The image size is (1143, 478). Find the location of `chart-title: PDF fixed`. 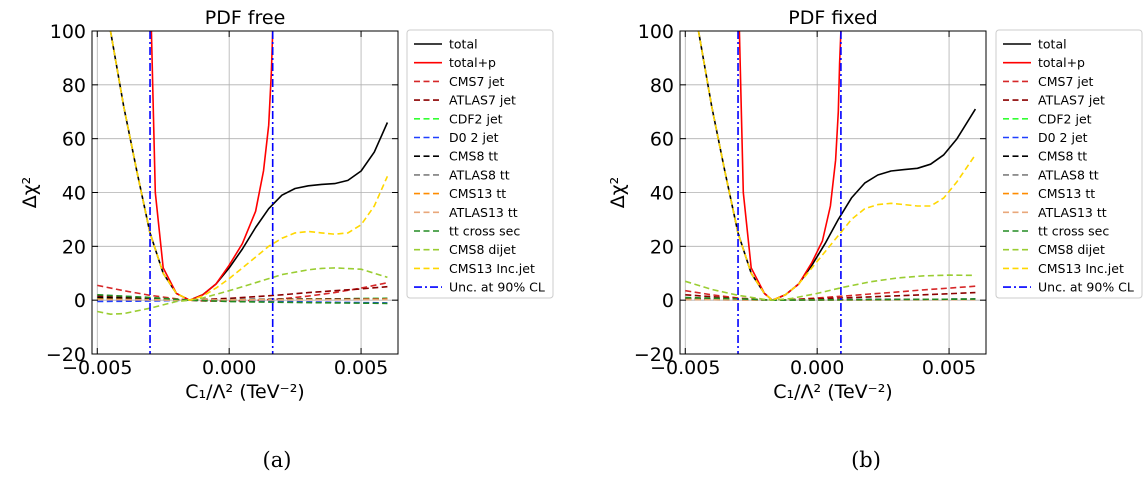

chart-title: PDF fixed is located at coordinates (832, 18).